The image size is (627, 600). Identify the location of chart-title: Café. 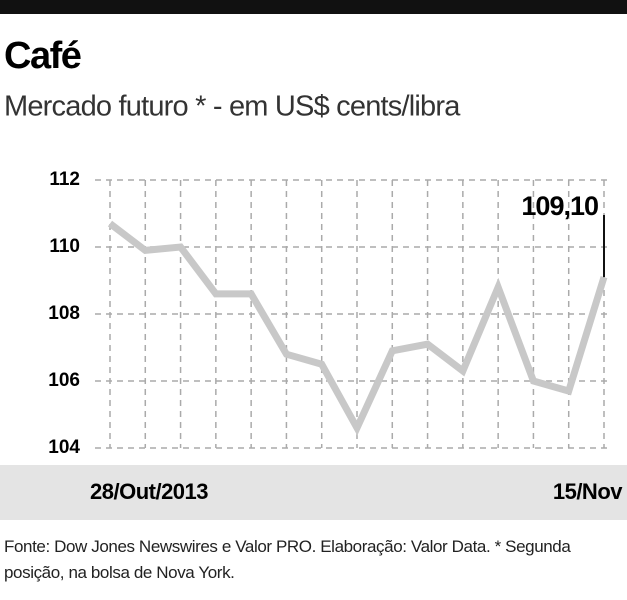
(42, 56).